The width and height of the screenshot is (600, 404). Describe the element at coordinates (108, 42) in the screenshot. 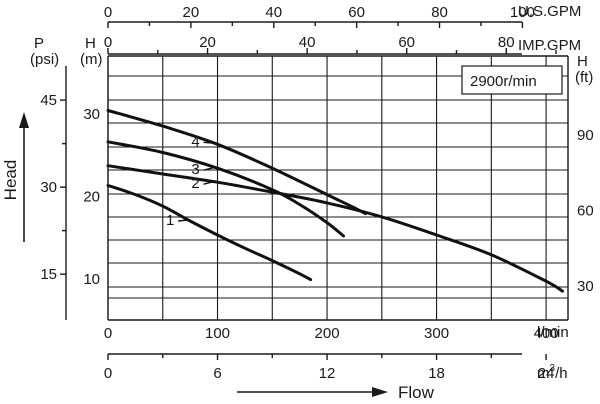

I see `impgpm-tick-label: 0` at that location.